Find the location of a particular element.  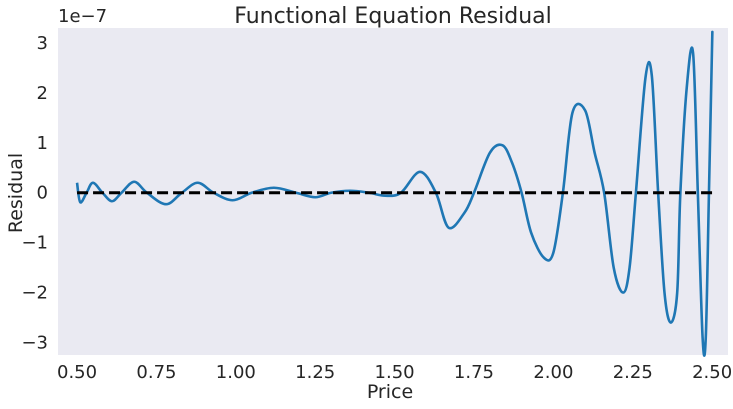

y-axis-label: Residual is located at coordinates (16, 193).